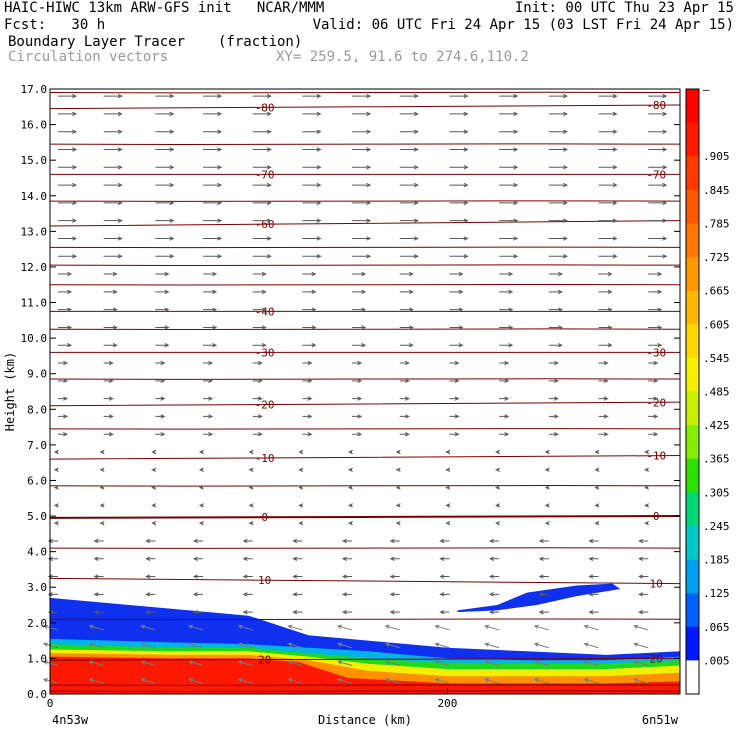  Describe the element at coordinates (692, 307) in the screenshot. I see `colorbar-swatch` at that location.